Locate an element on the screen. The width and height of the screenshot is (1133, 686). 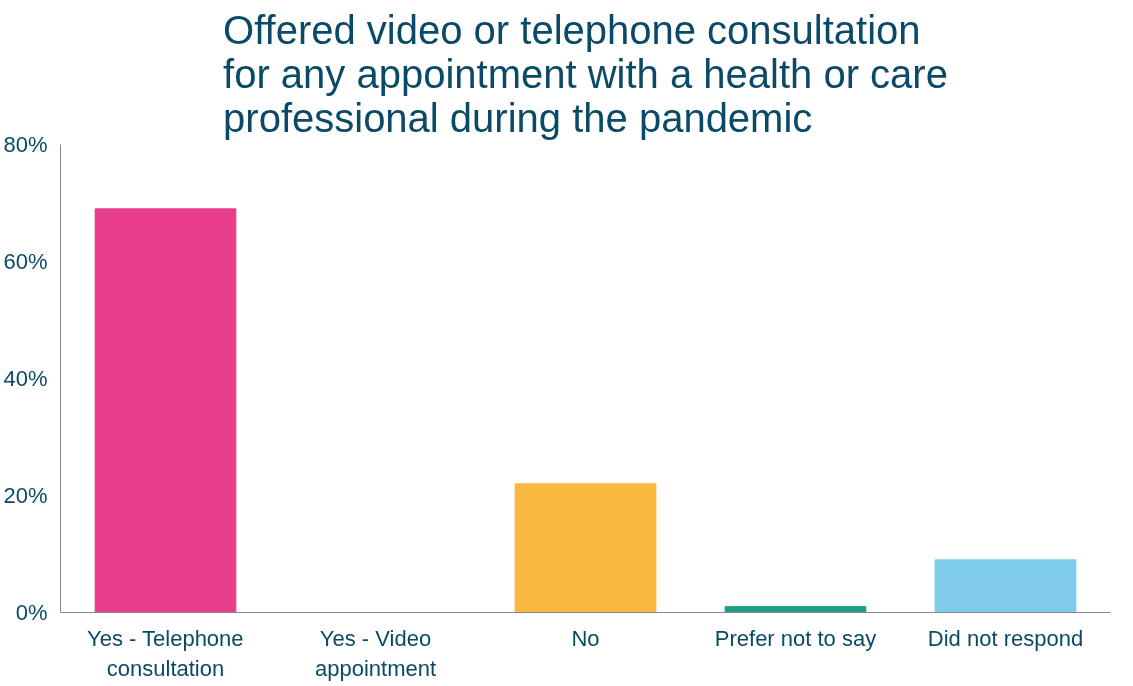
chart-title: Offered video or telephone consultation for any appointment with a health or care professional during the pandemic is located at coordinates (585, 73).